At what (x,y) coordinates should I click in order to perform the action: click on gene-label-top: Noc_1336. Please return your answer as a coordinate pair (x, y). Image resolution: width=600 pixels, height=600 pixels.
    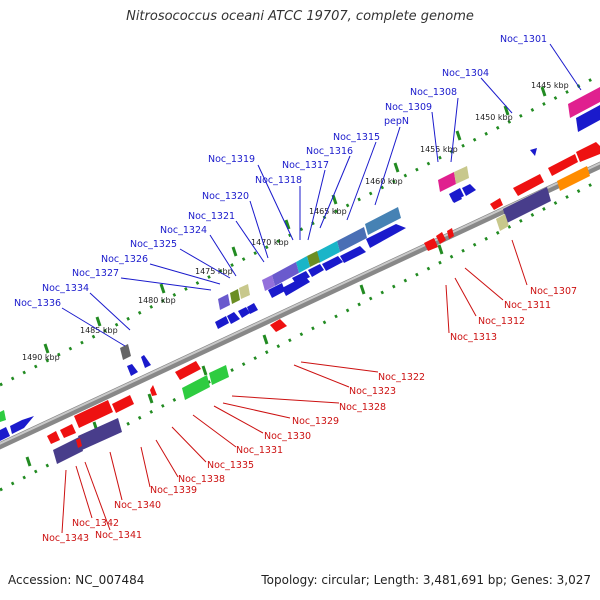
    Looking at the image, I should click on (37, 303).